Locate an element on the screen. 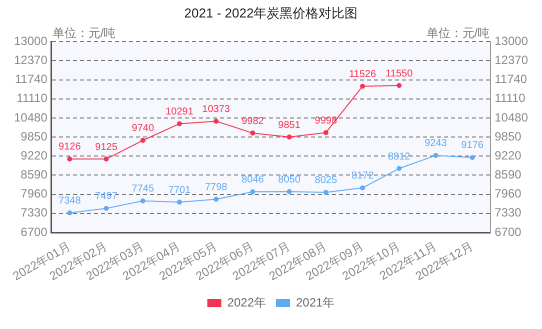 Image resolution: width=542 pixels, height=329 pixels. y-tick-label: 12370 is located at coordinates (31, 60).